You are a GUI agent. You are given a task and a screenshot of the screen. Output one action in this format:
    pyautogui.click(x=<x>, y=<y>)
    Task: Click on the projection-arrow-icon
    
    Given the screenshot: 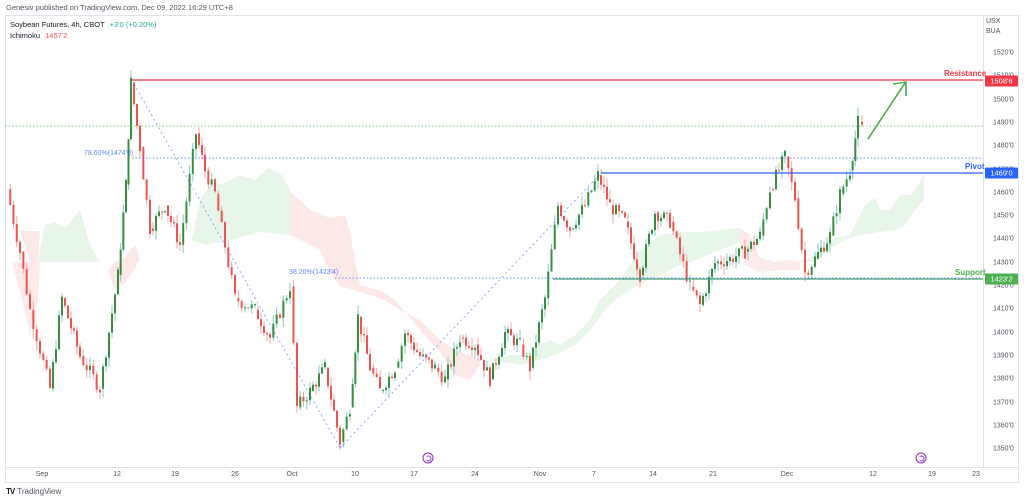 What is the action you would take?
    pyautogui.click(x=887, y=110)
    